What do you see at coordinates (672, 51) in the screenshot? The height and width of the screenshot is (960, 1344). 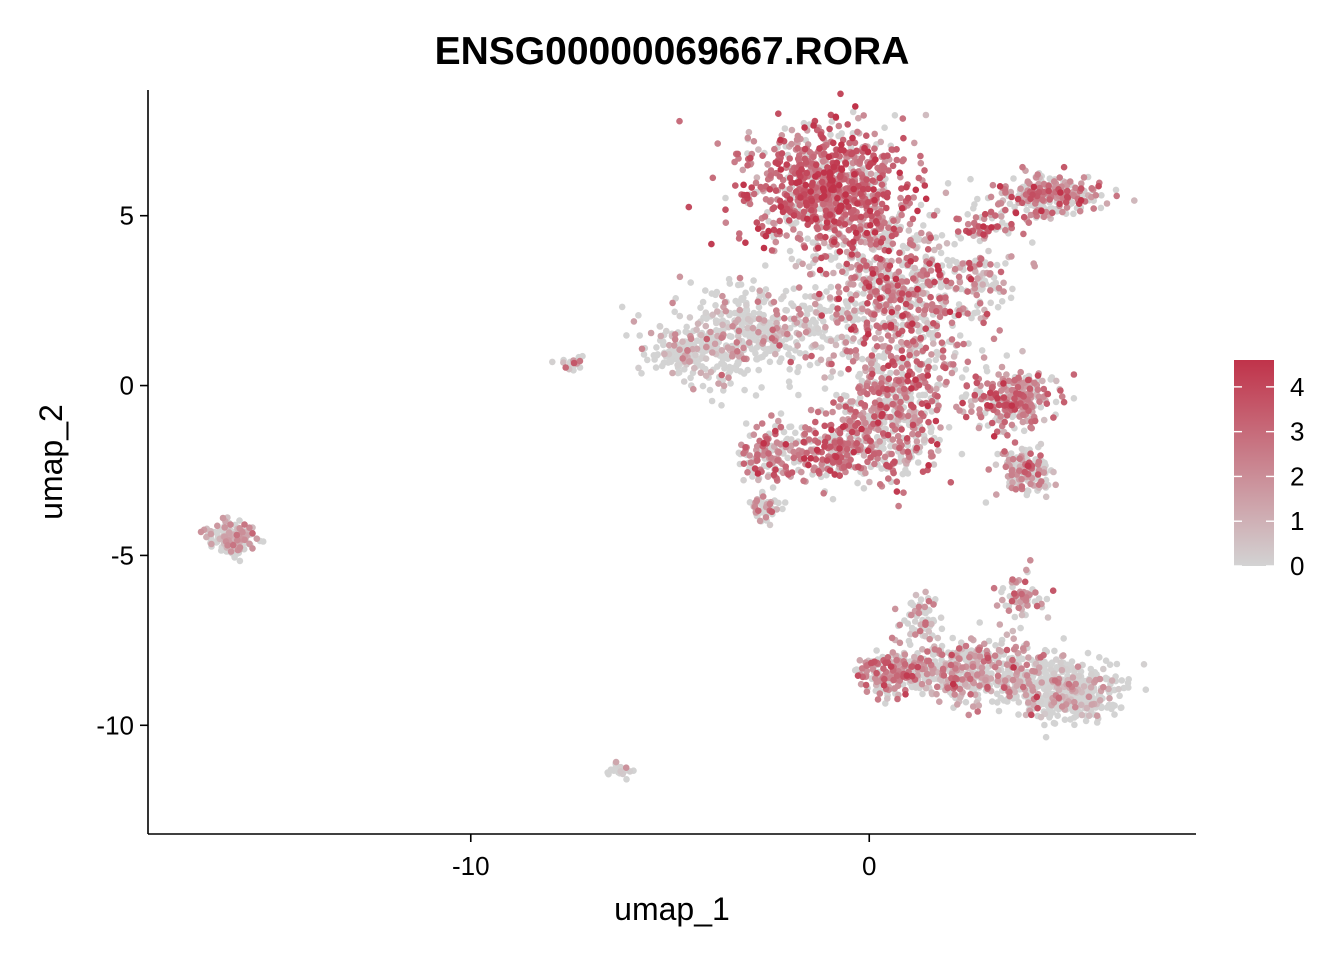 I see `chart-title: ENSG00000069667.RORA` at bounding box center [672, 51].